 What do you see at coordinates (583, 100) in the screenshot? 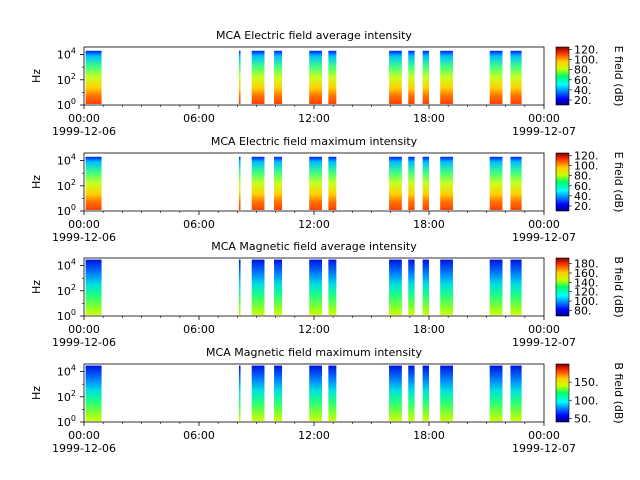
I see `colorbar-tick-label: 20.` at bounding box center [583, 100].